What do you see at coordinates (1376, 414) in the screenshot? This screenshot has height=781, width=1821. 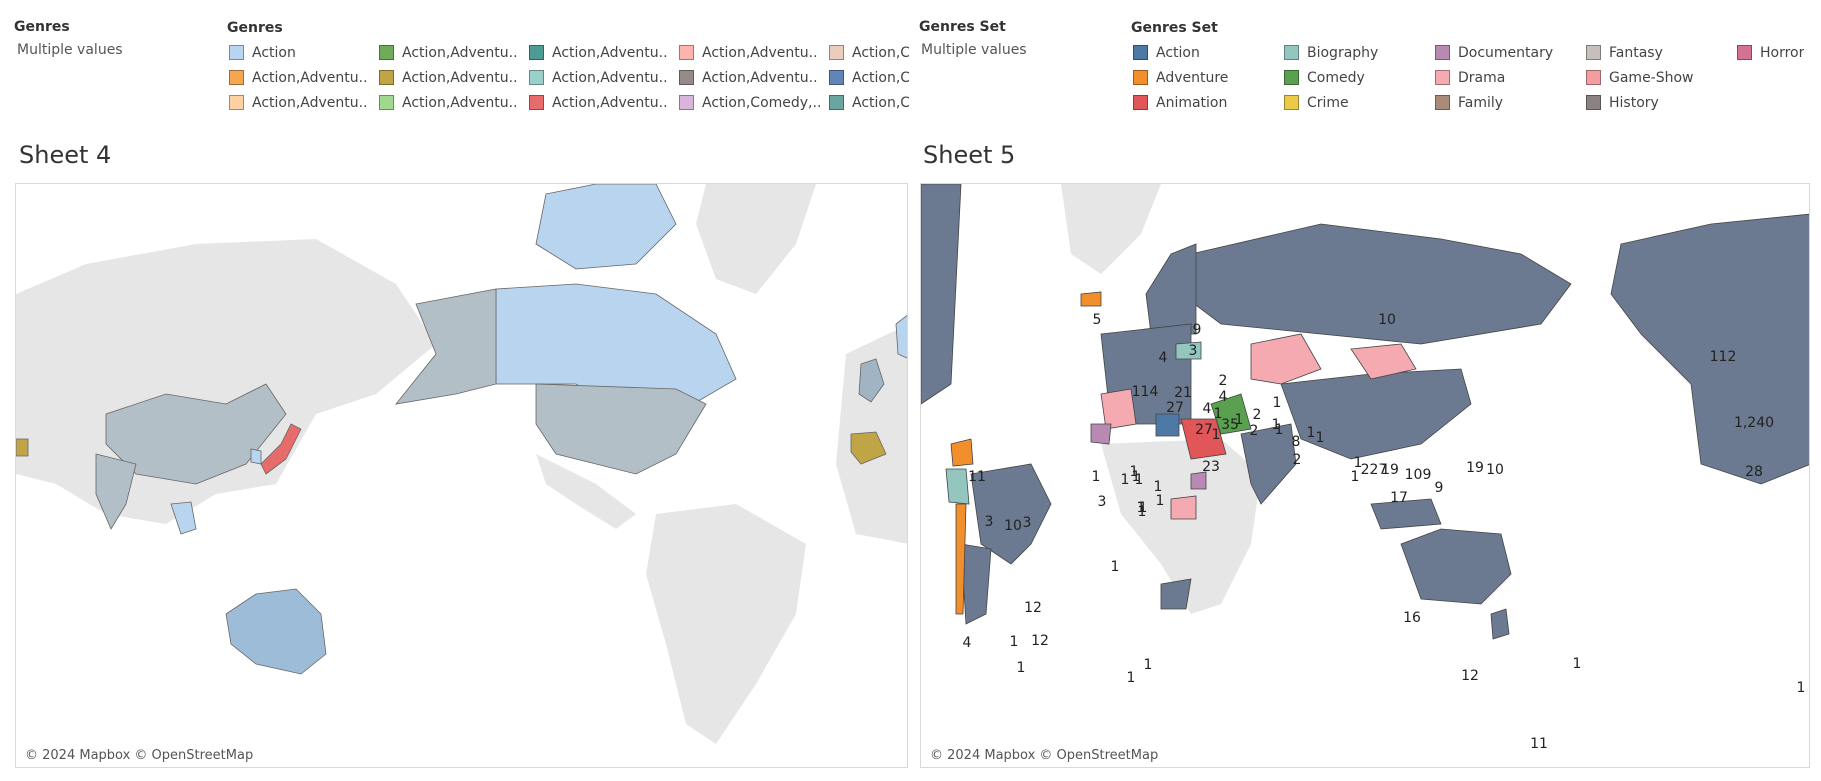 I see `china-shape` at bounding box center [1376, 414].